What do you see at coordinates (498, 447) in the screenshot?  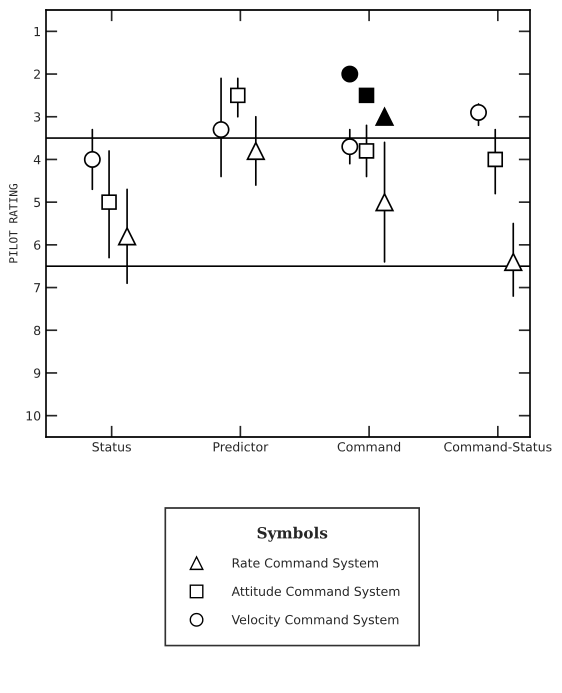 I see `x-tick-label: Command-Status` at bounding box center [498, 447].